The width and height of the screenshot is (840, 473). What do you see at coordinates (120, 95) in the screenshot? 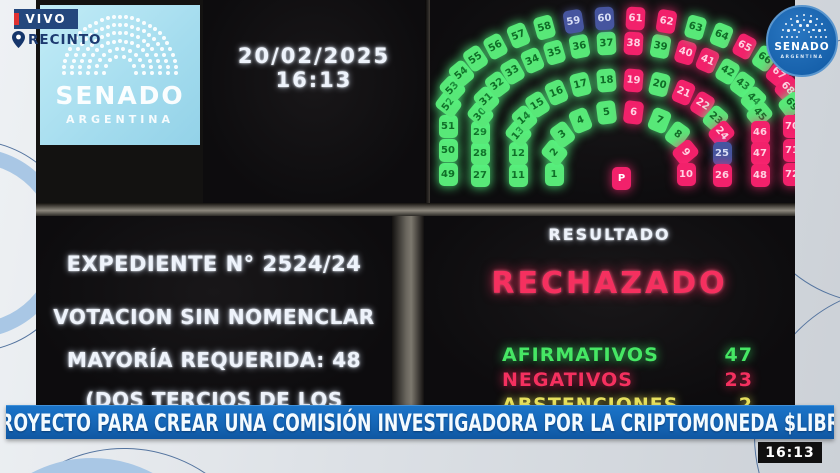
I see `senate-logo-title: SENADO` at bounding box center [120, 95].